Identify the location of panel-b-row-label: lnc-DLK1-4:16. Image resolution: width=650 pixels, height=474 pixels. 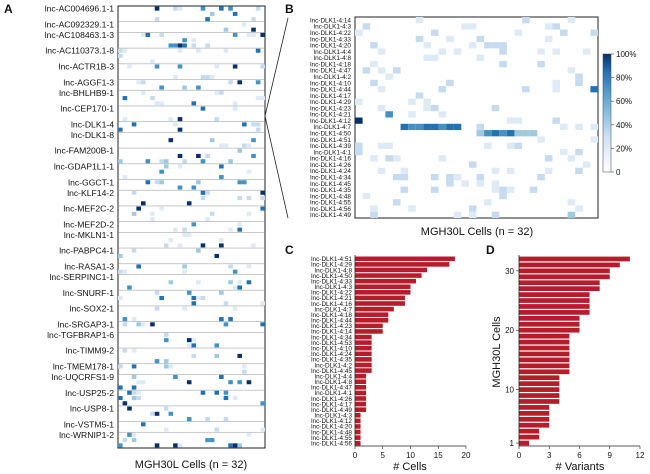
(330, 159).